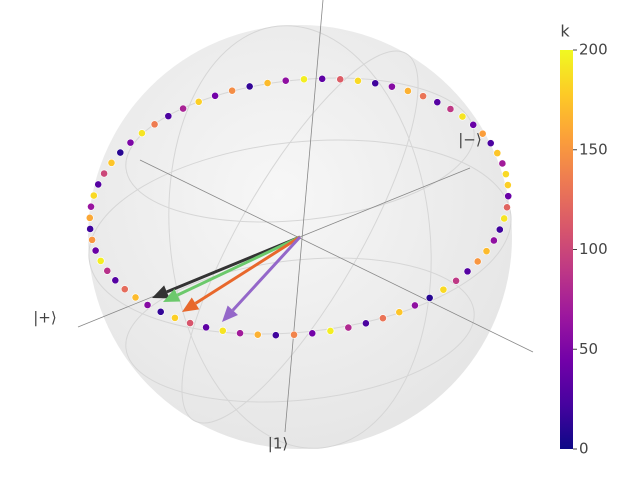  What do you see at coordinates (44, 318) in the screenshot?
I see `axis-label: |+⟩` at bounding box center [44, 318].